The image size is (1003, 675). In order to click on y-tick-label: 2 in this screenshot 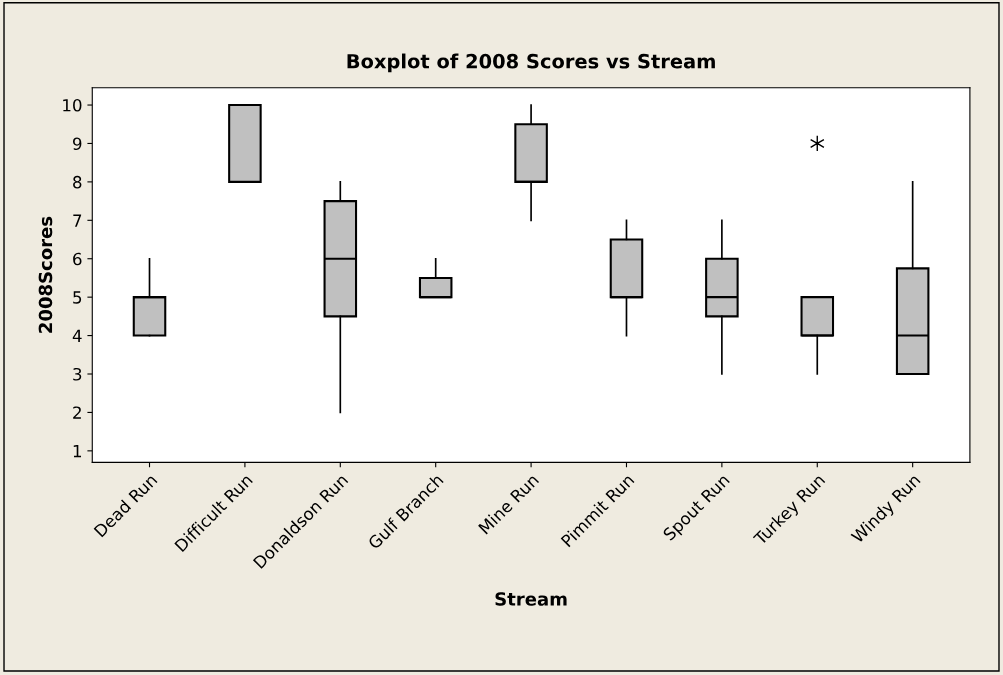, I will do `click(77, 412)`.